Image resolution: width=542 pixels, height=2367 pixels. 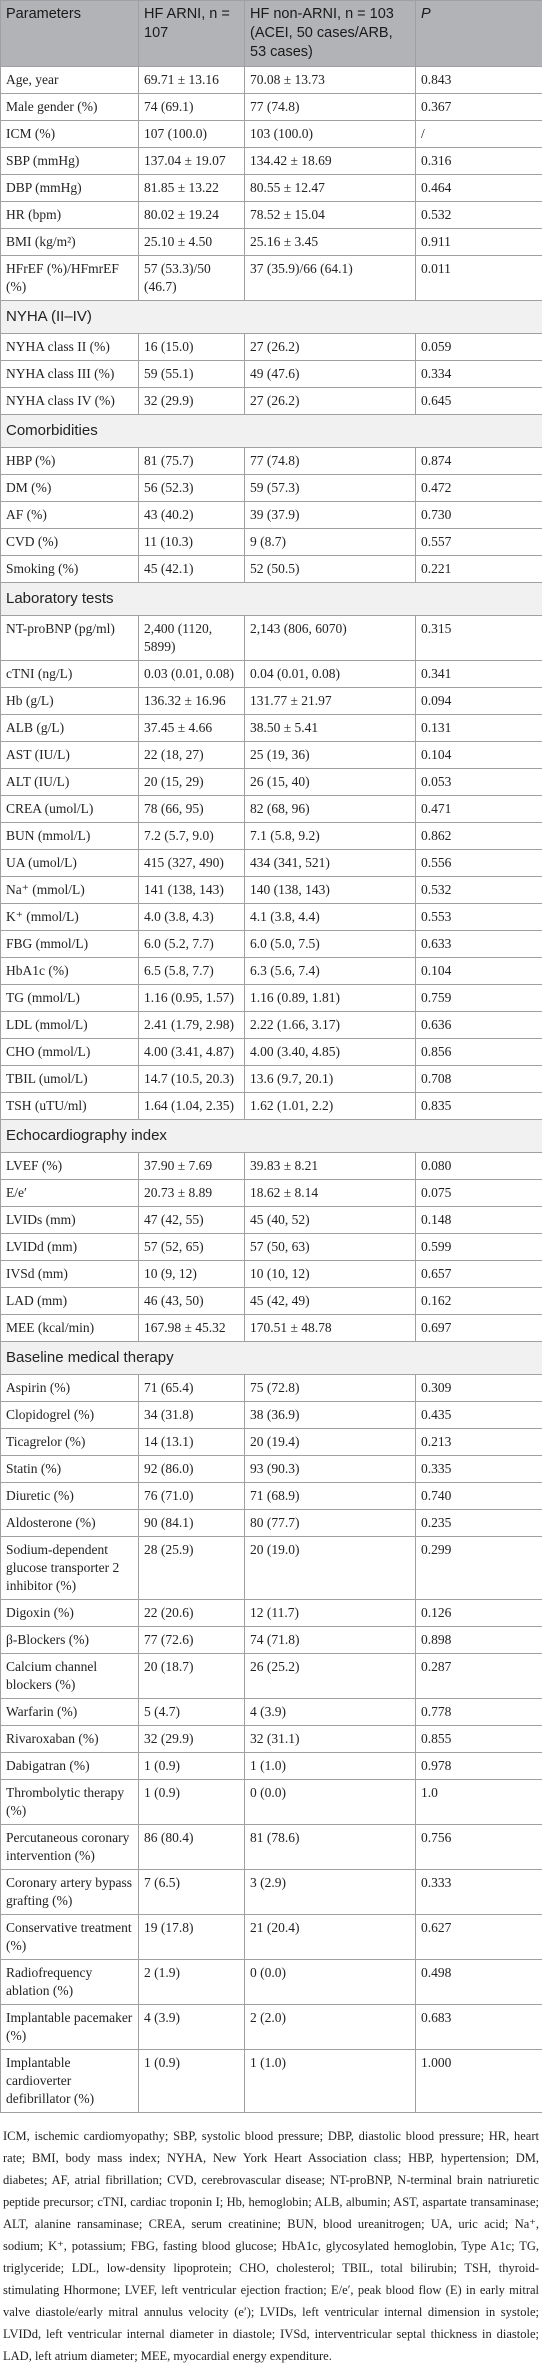 I want to click on cell: 0.104, so click(x=479, y=971).